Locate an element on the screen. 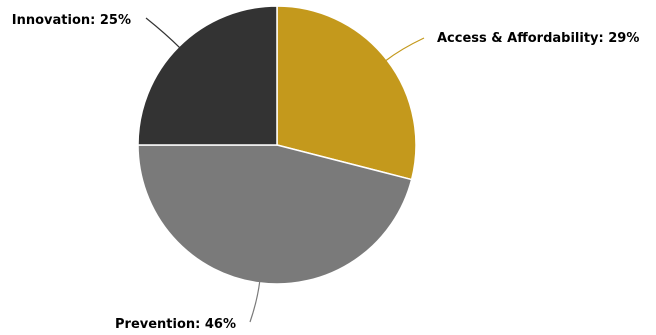  slice-label-prevention: Prevention: 46% is located at coordinates (175, 324).